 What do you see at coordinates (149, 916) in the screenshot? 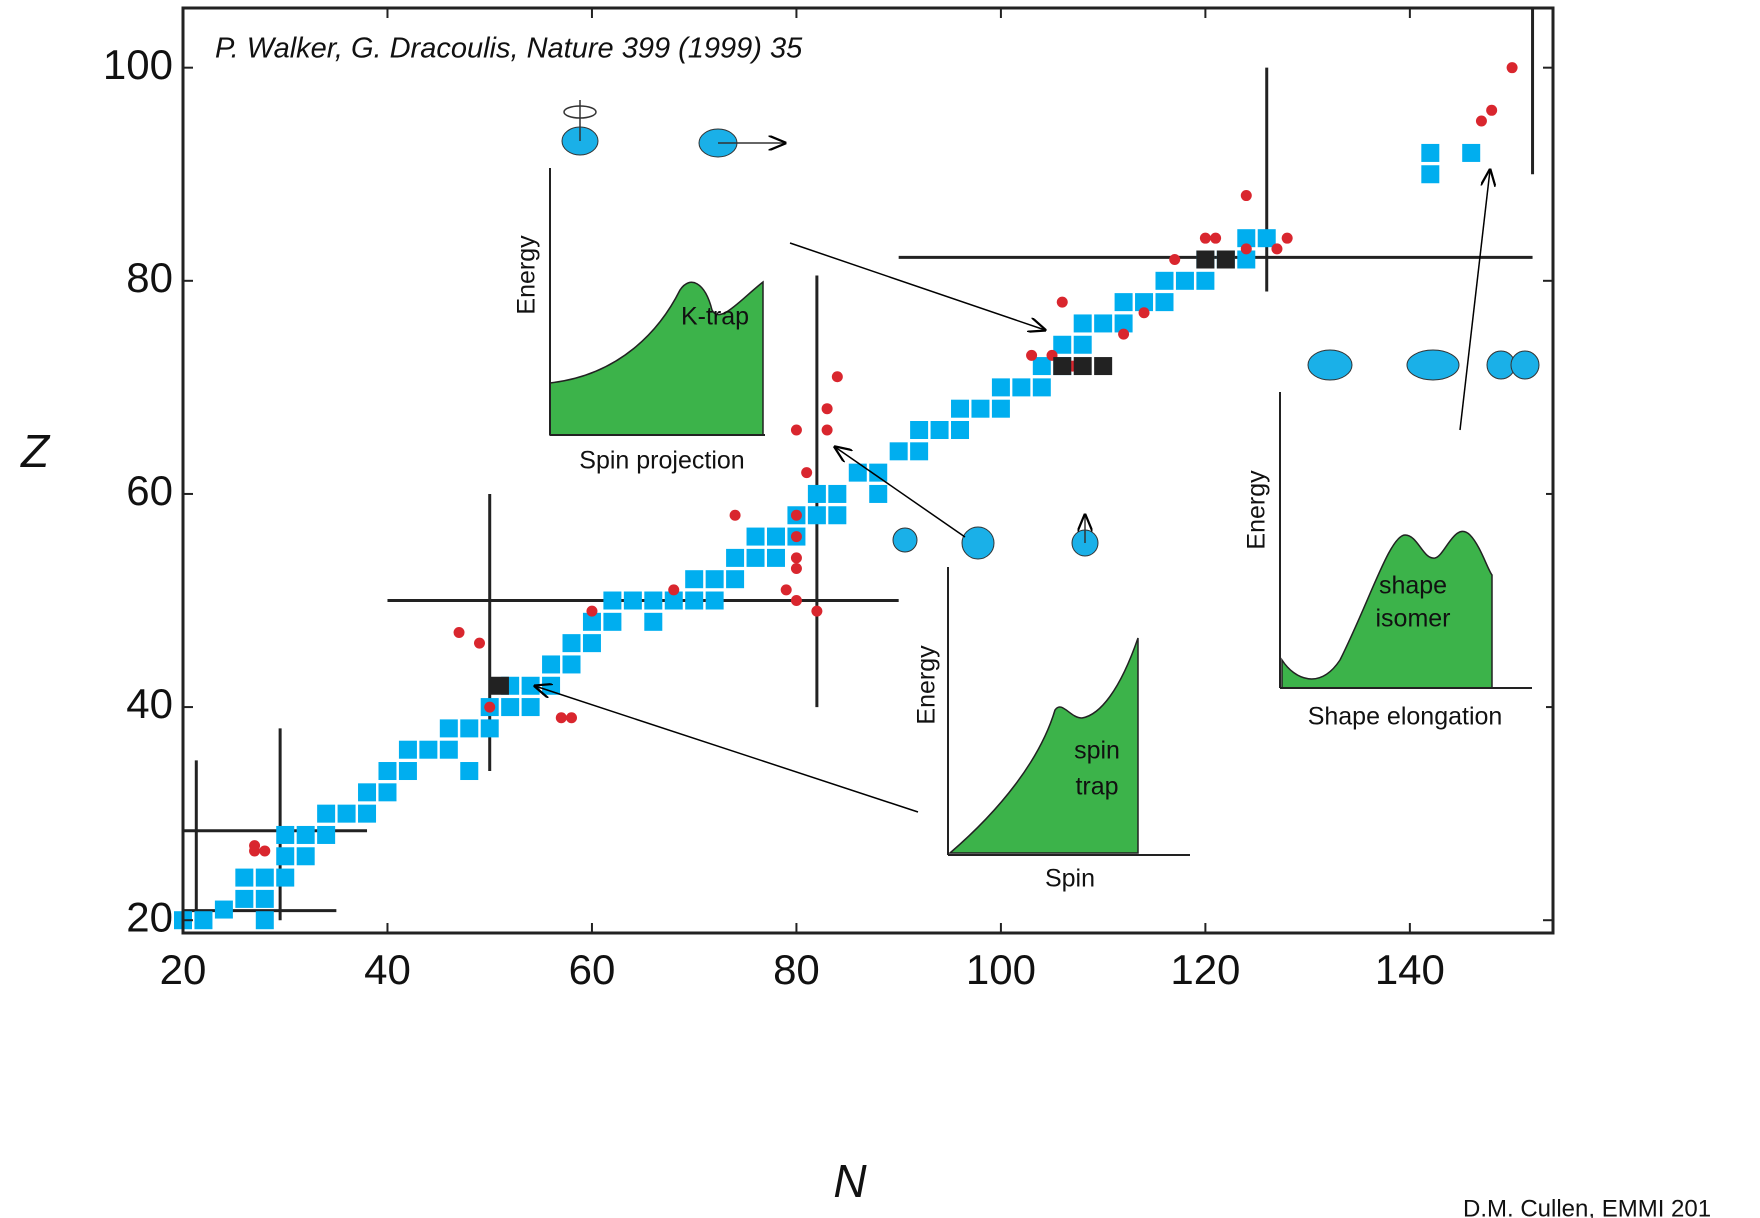
I see `y-tick-label: 20` at bounding box center [149, 916].